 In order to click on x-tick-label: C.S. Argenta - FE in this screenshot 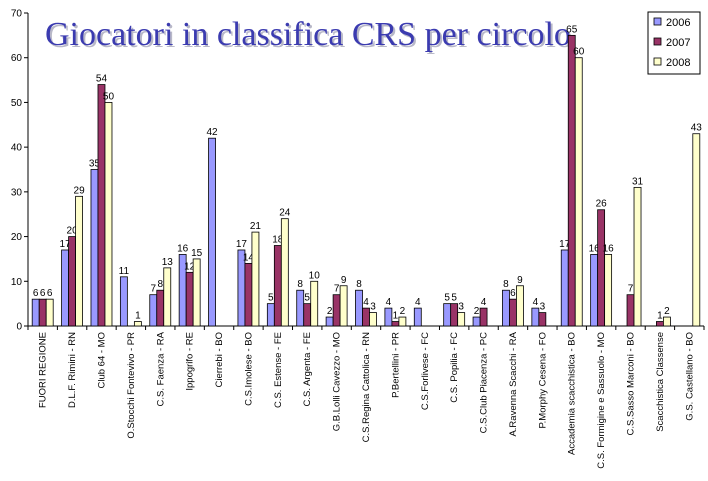, I will do `click(307, 369)`.